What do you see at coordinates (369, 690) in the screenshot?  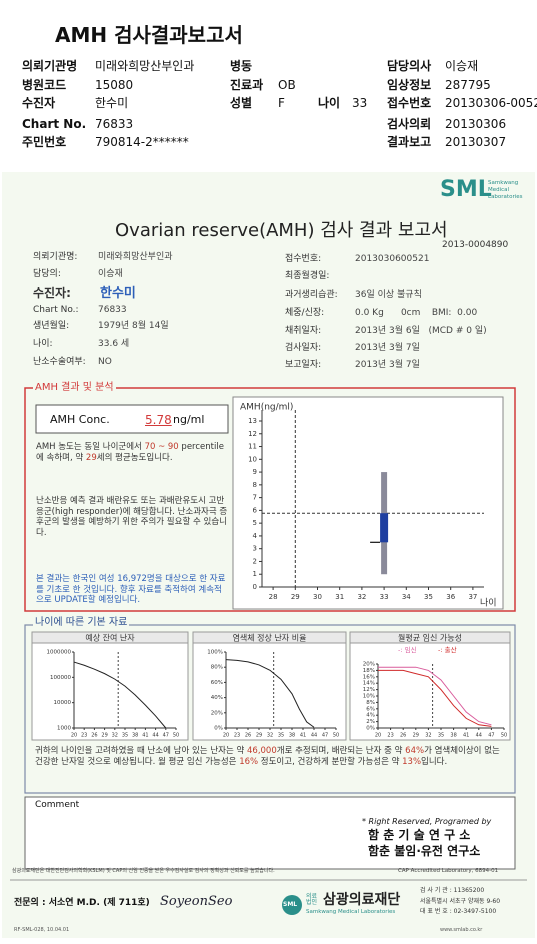 I see `y-tick-label: 12%` at bounding box center [369, 690].